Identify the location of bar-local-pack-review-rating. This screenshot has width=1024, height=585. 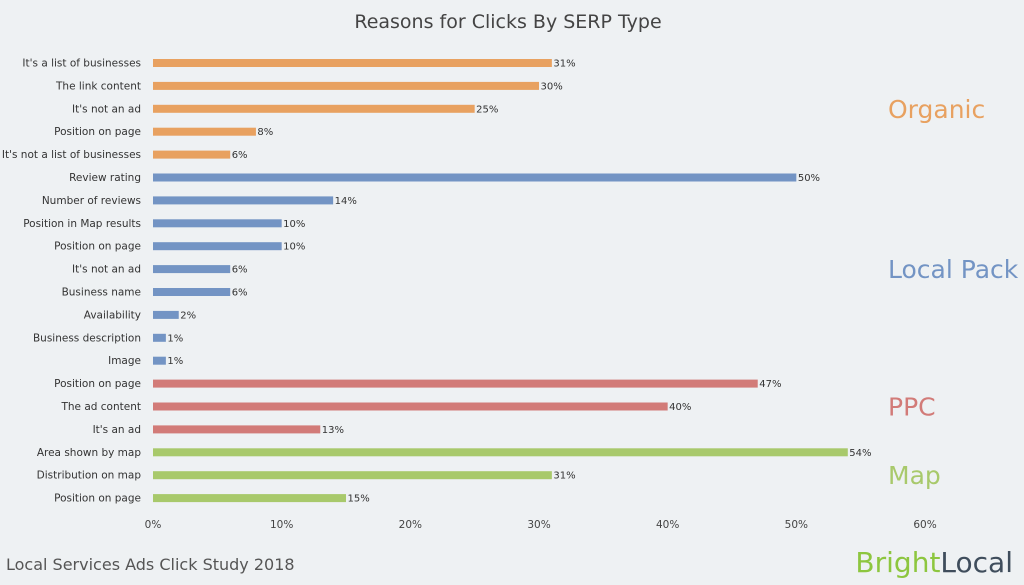
(475, 177).